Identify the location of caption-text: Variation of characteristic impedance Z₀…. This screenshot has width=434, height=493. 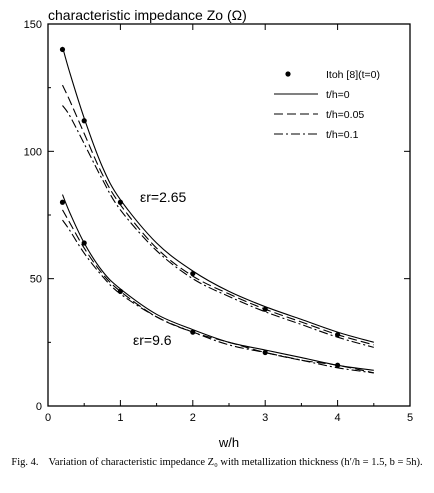
(235, 462).